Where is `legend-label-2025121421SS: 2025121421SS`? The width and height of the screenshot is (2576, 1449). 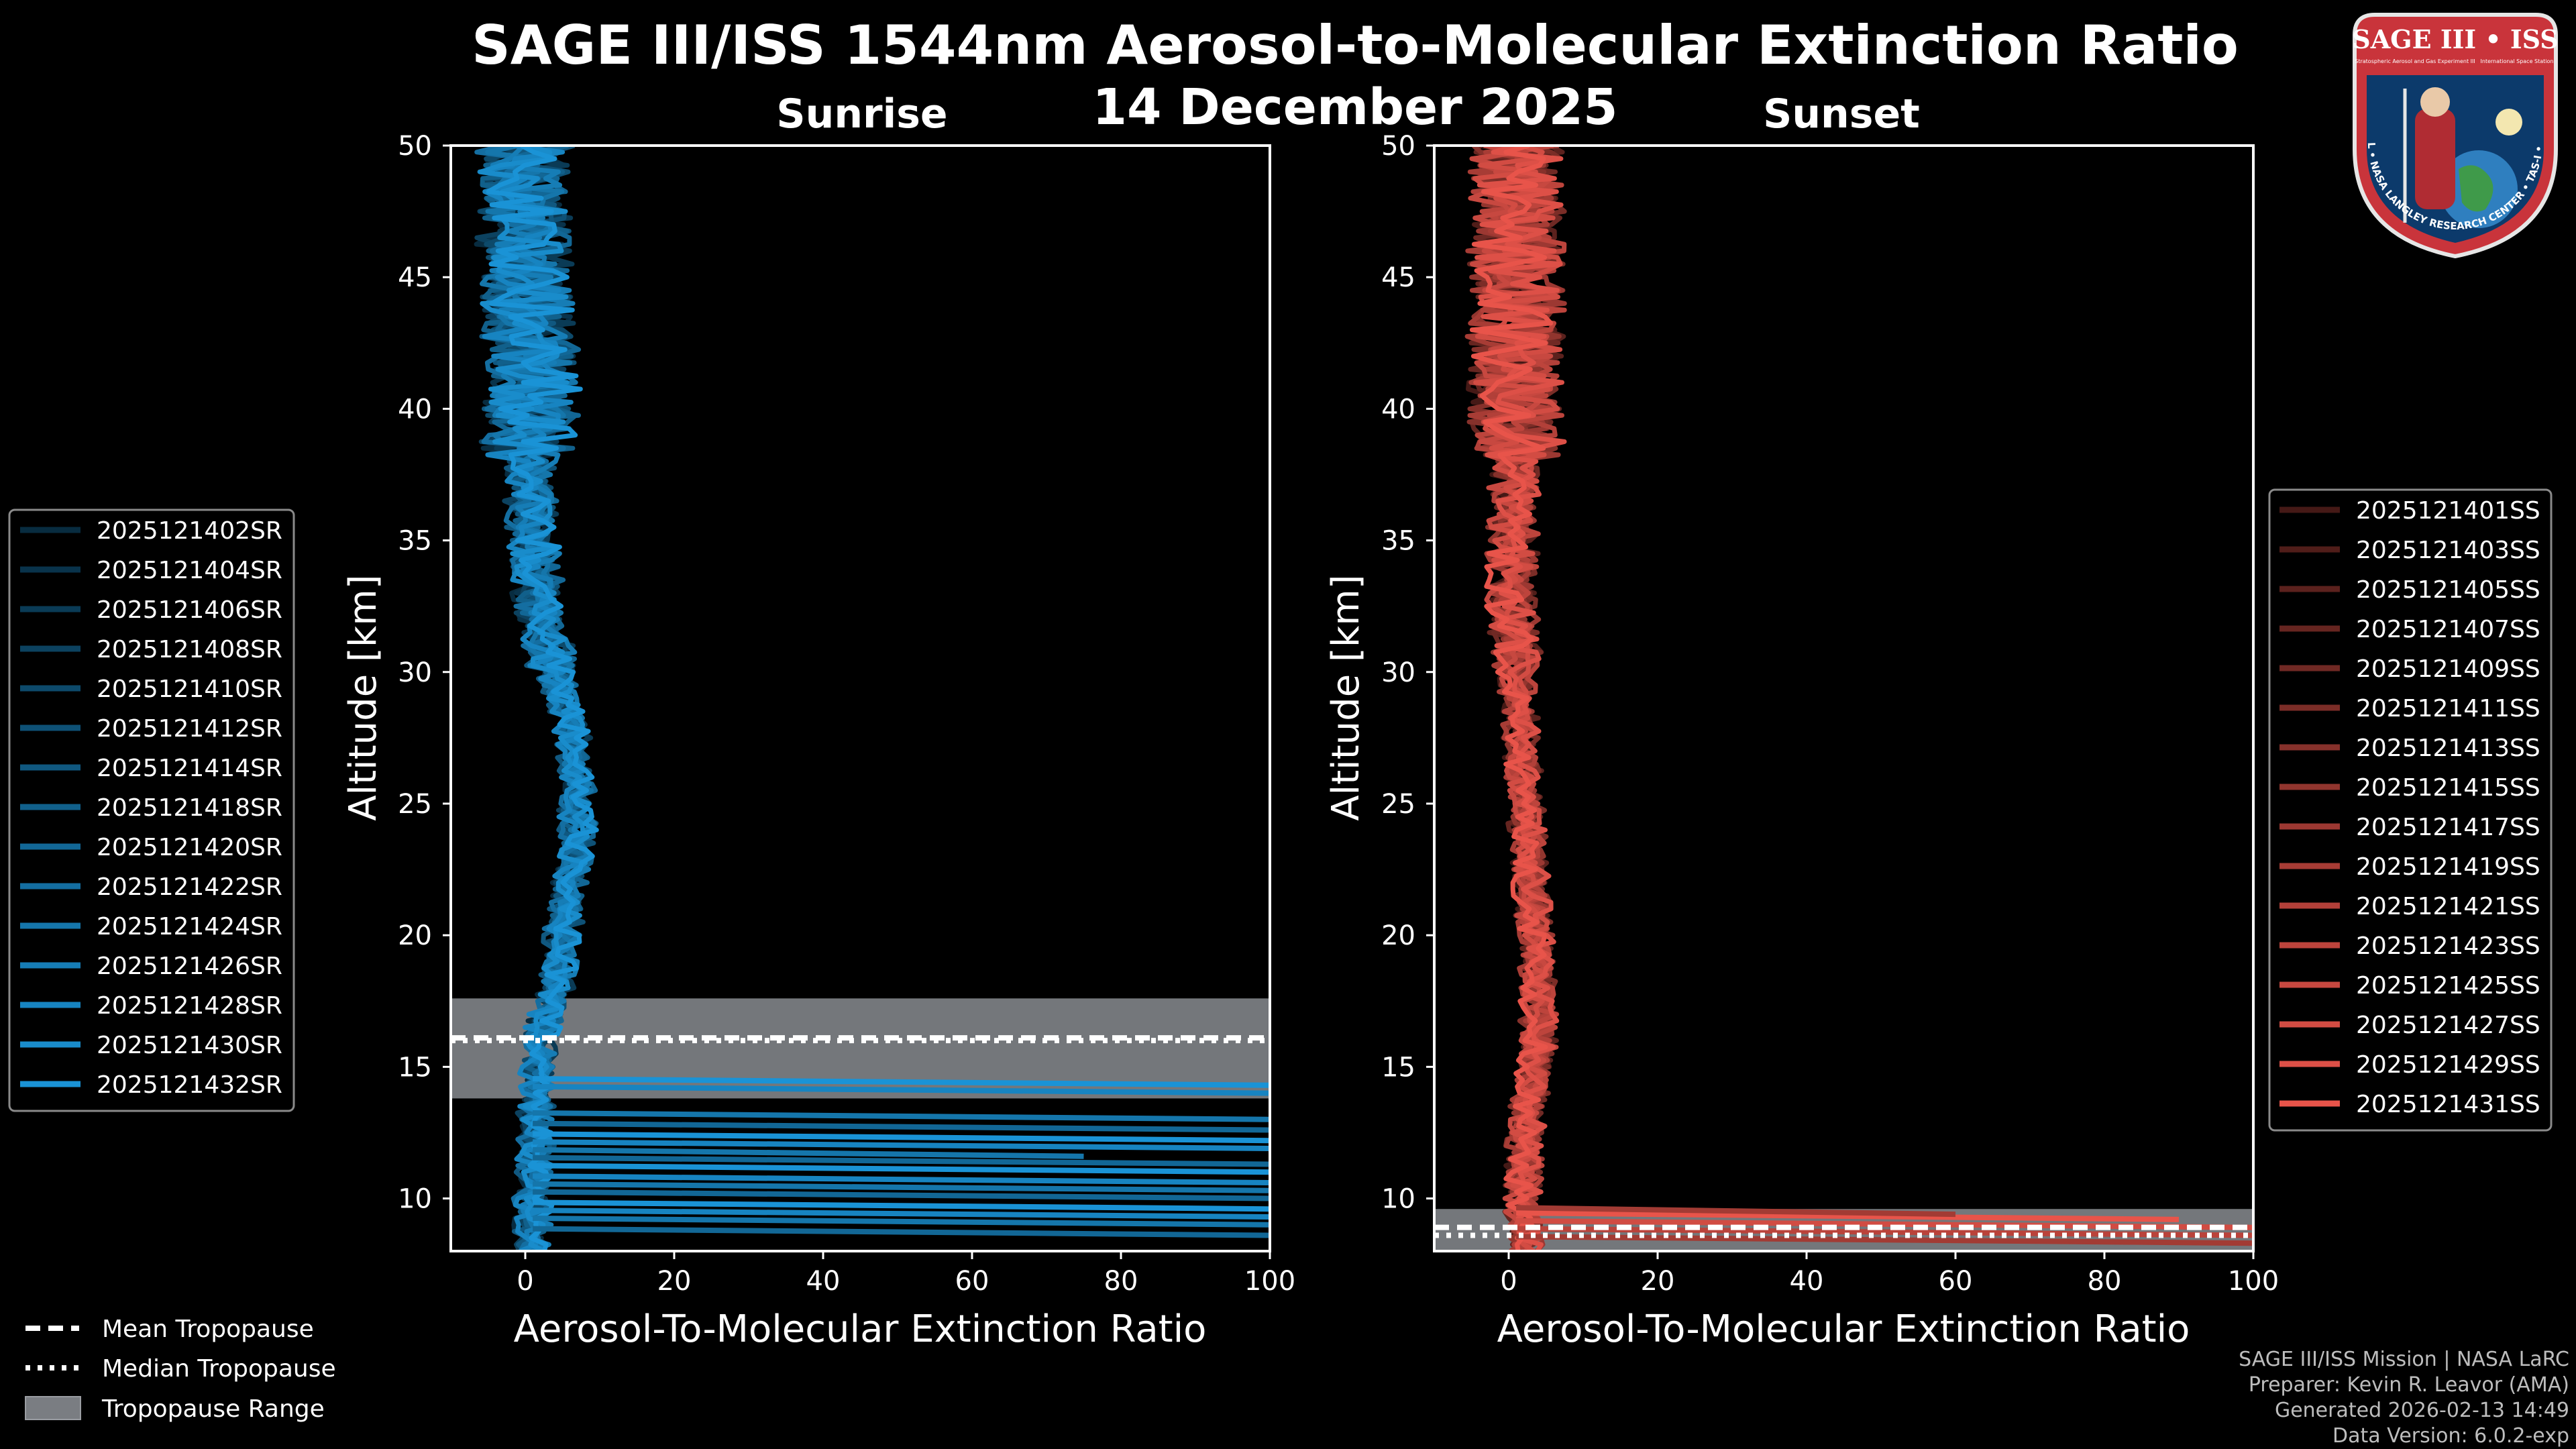 legend-label-2025121421SS: 2025121421SS is located at coordinates (2448, 906).